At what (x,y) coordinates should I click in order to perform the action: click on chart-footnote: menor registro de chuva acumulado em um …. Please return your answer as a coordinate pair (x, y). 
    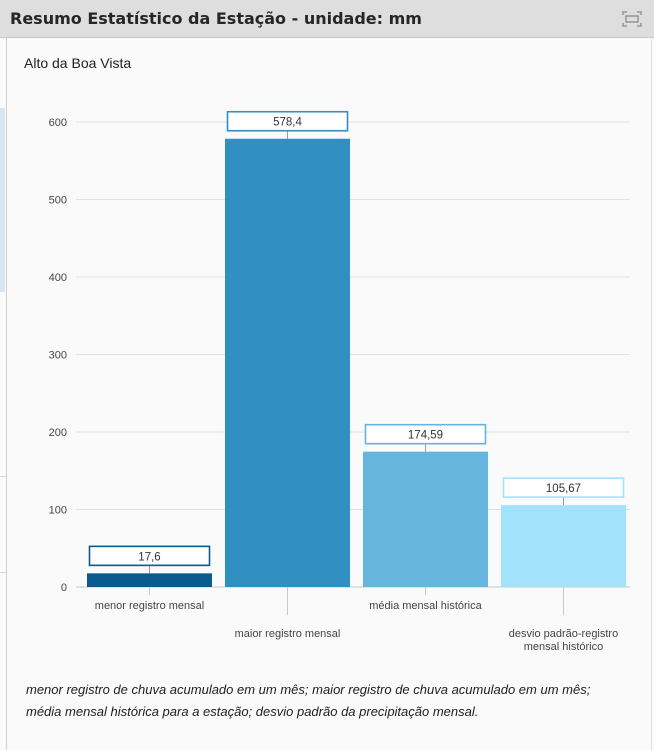
    Looking at the image, I should click on (308, 700).